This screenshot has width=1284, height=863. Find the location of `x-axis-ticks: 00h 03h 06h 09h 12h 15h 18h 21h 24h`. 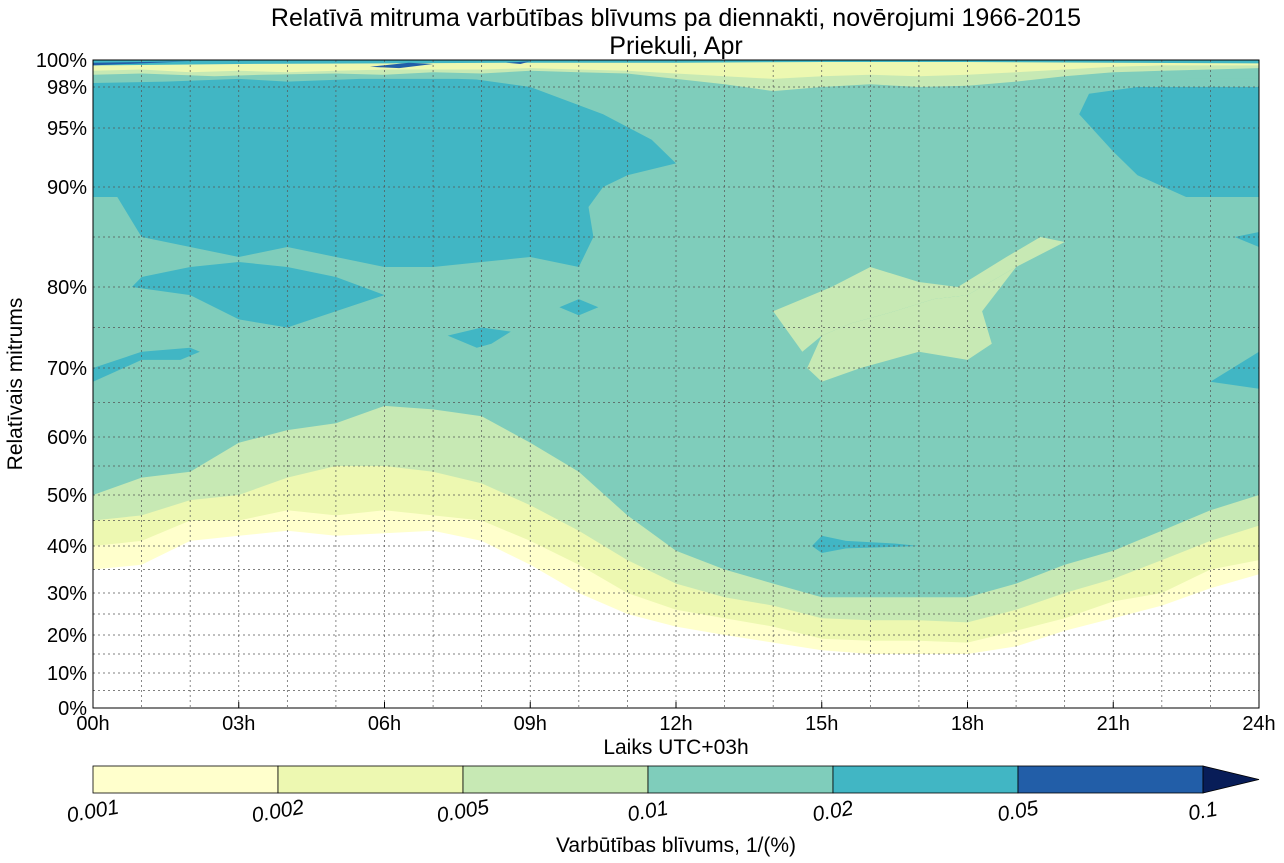

x-axis-ticks: 00h 03h 06h 09h 12h 15h 18h 21h 24h is located at coordinates (676, 718).